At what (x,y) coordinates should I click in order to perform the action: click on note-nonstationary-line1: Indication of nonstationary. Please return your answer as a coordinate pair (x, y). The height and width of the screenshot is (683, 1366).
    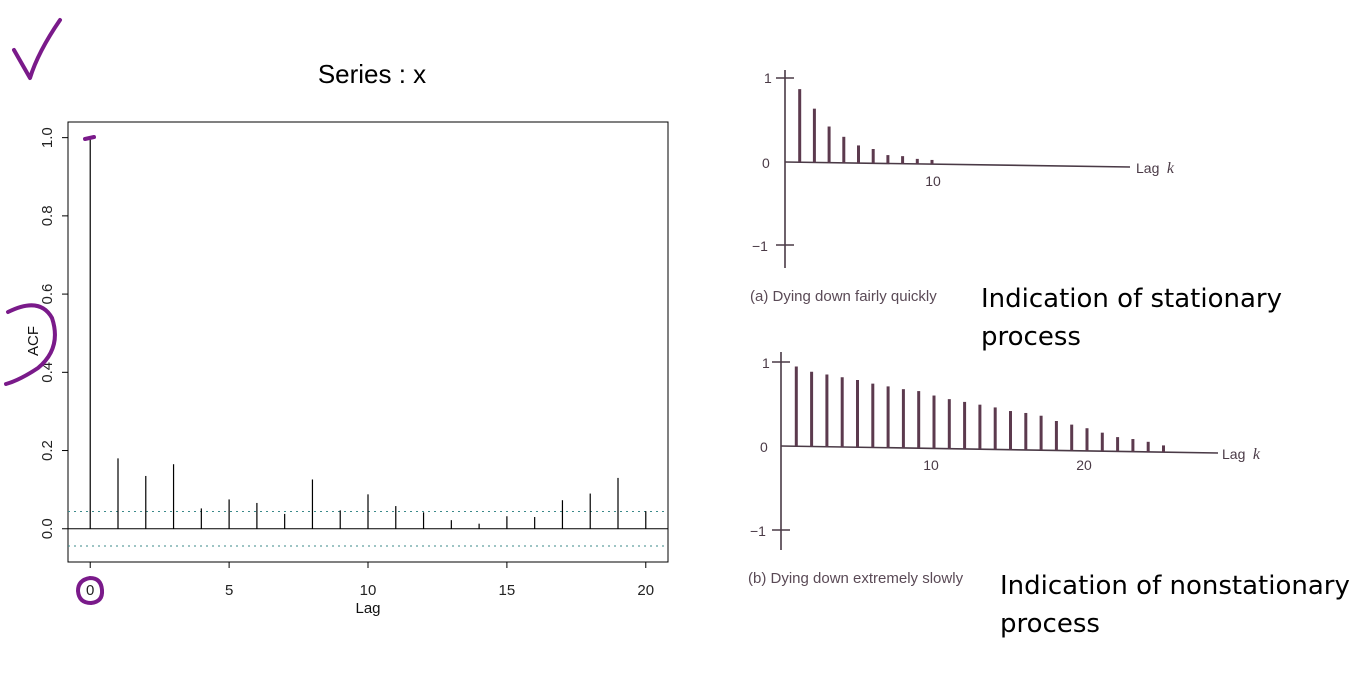
    Looking at the image, I should click on (1175, 586).